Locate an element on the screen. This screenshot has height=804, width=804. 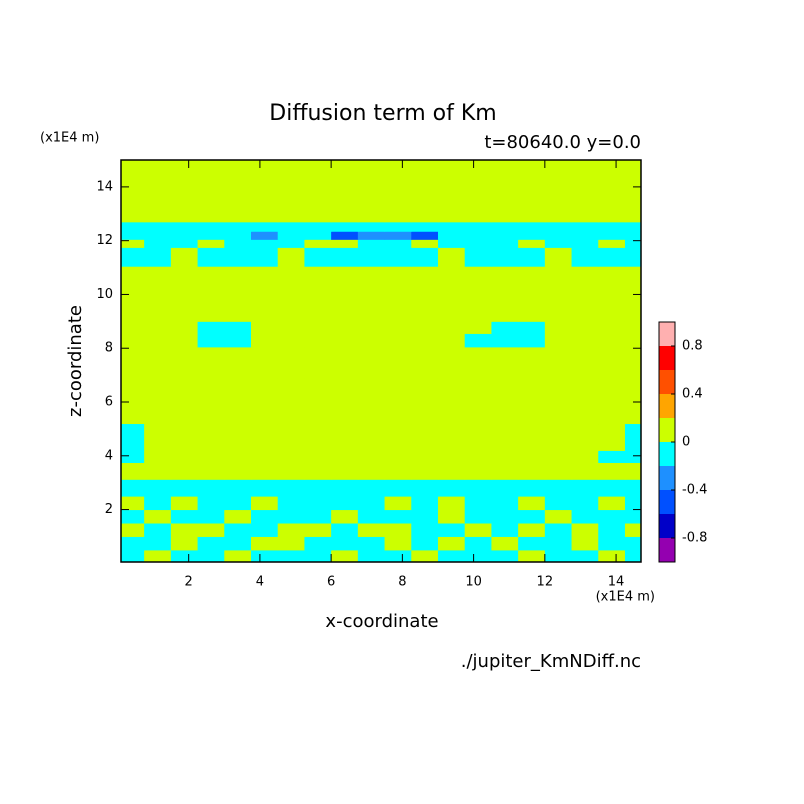
x-tick-label: 14 is located at coordinates (616, 582).